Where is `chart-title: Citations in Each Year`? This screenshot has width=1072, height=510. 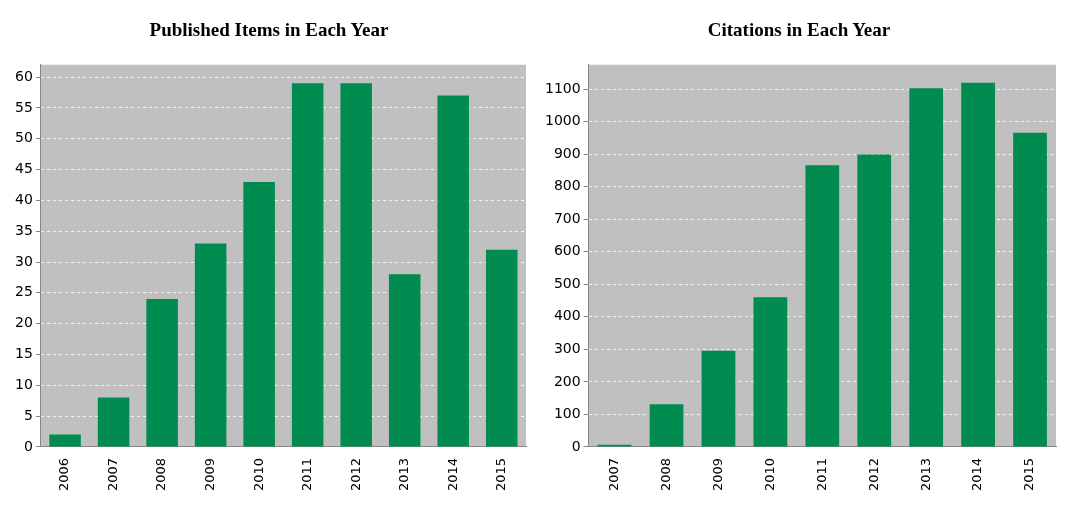 chart-title: Citations in Each Year is located at coordinates (799, 30).